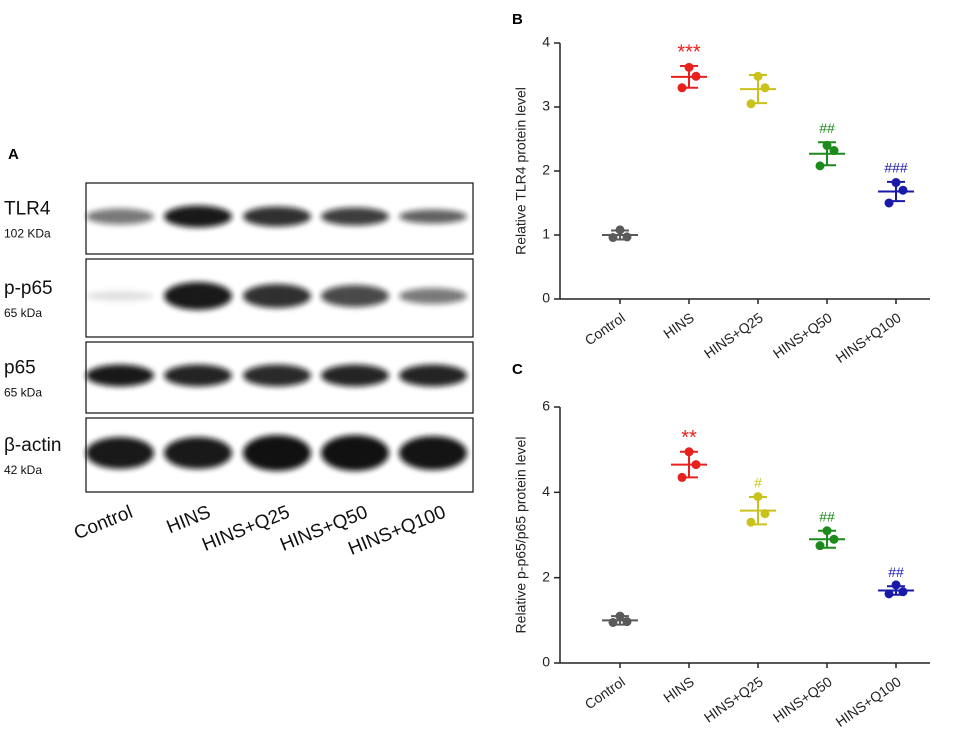  Describe the element at coordinates (517, 19) in the screenshot. I see `panel-label: B` at that location.